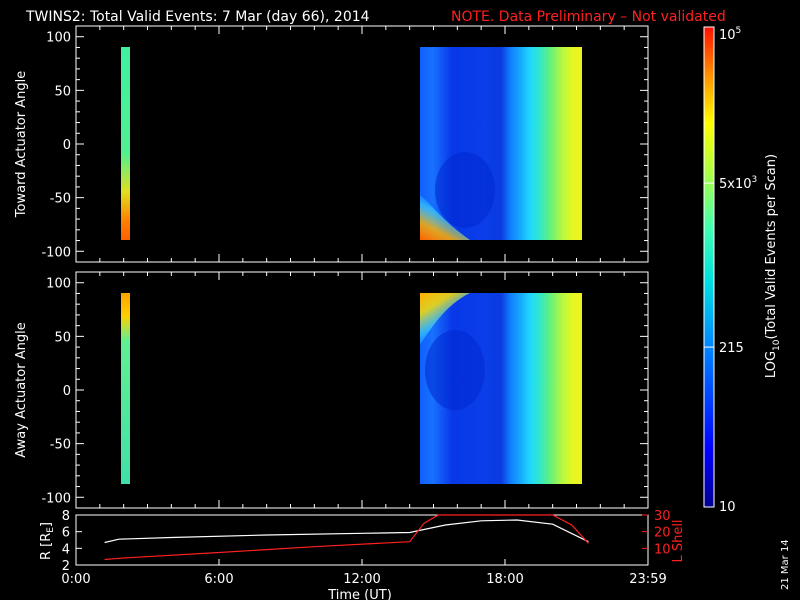  Describe the element at coordinates (662, 549) in the screenshot. I see `lshell-tick-label: 10` at that location.